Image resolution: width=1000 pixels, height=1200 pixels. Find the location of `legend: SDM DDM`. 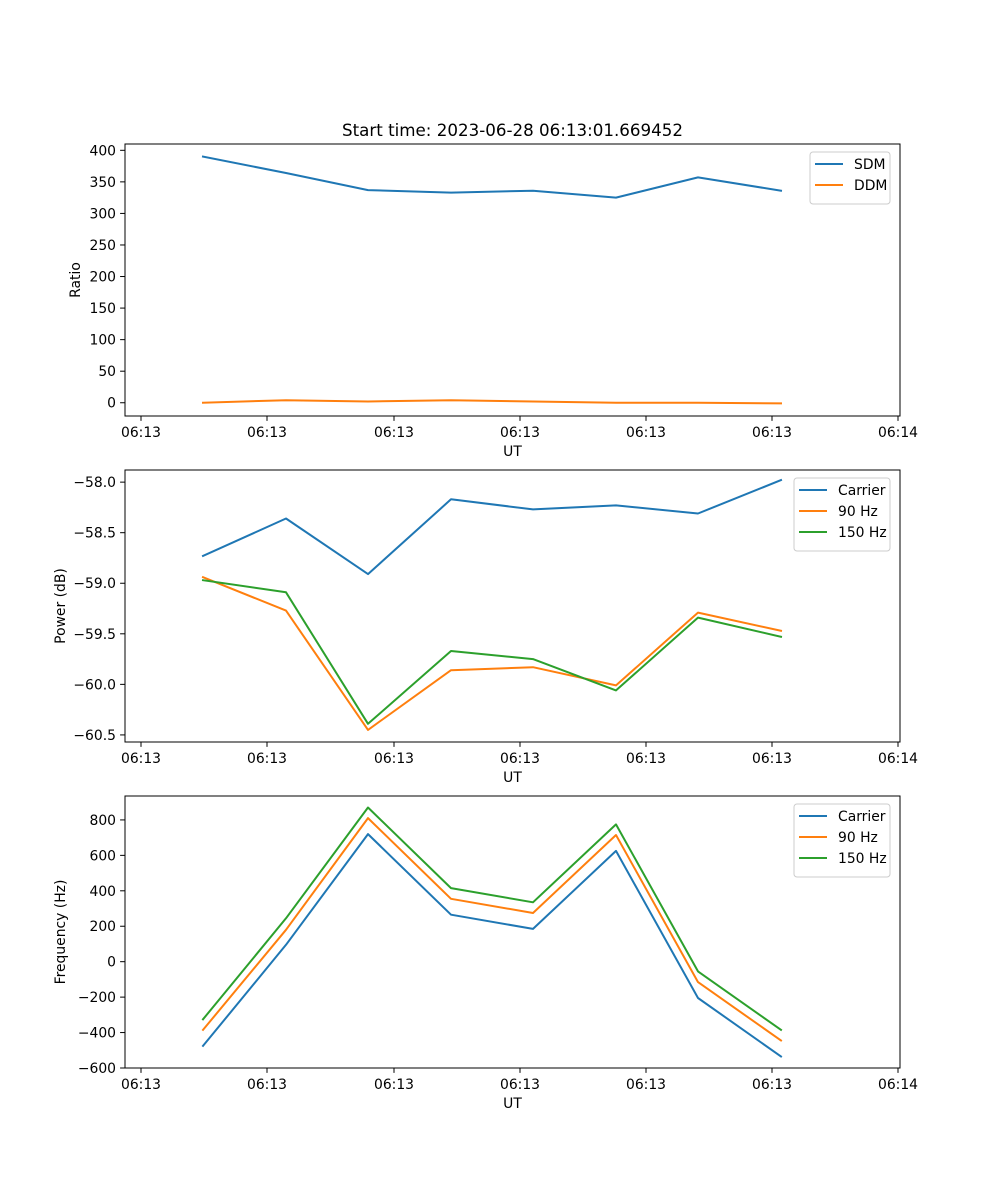

legend: SDM DDM is located at coordinates (850, 178).